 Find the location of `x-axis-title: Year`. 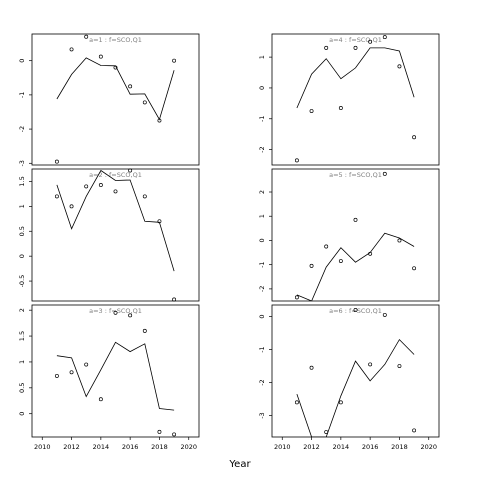

x-axis-title: Year is located at coordinates (240, 464).